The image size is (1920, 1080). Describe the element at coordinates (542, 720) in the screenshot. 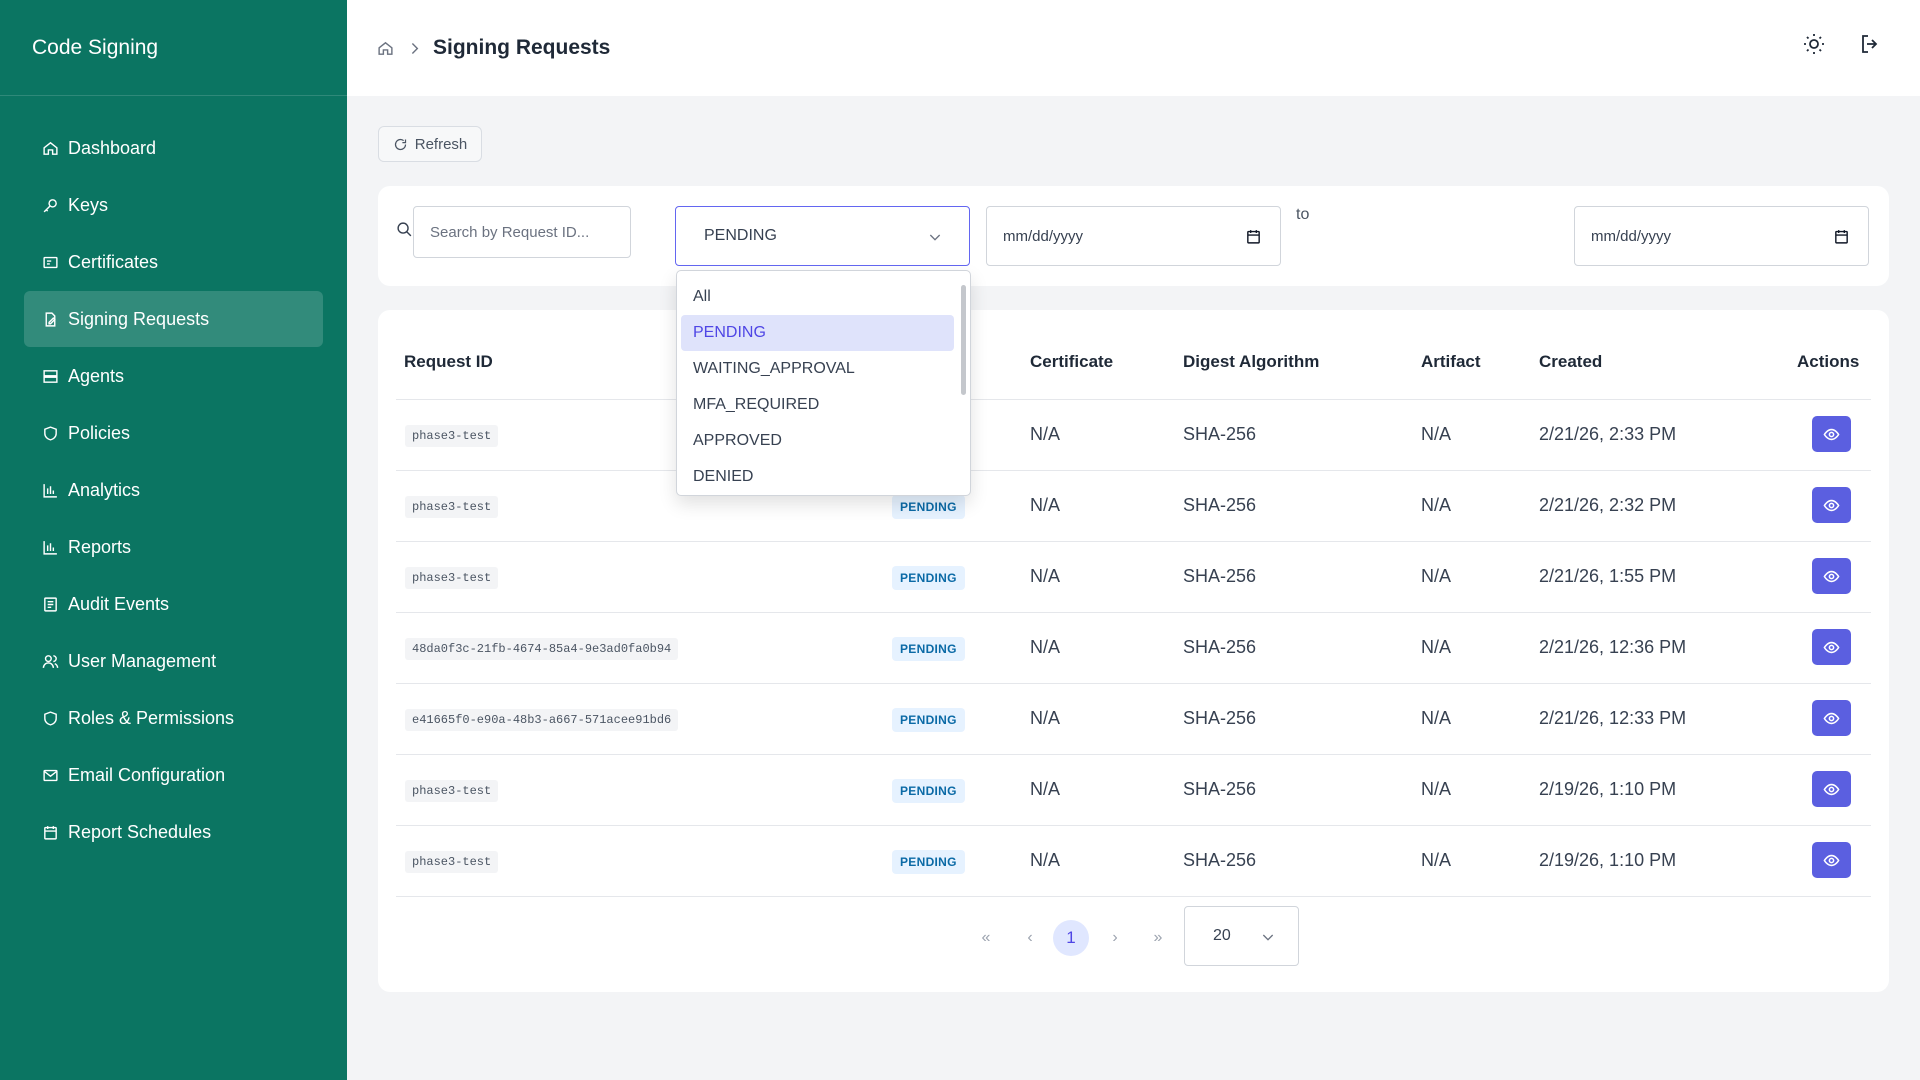

I see `request-id: e41665f0-e90a-48b3-a667-571acee91bd6` at that location.